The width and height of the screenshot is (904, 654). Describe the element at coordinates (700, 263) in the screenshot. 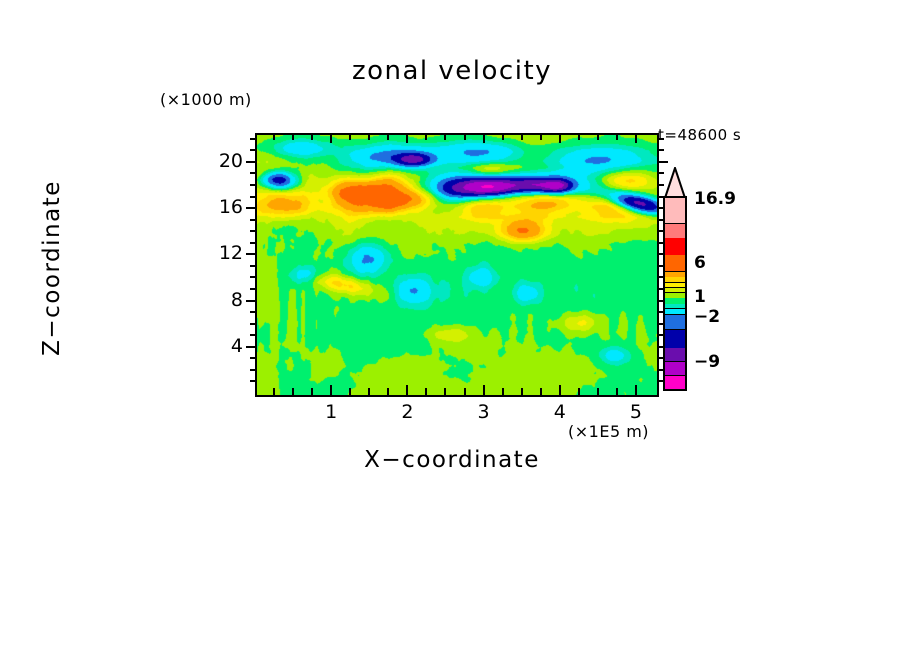

I see `colorbar-label: 6` at that location.